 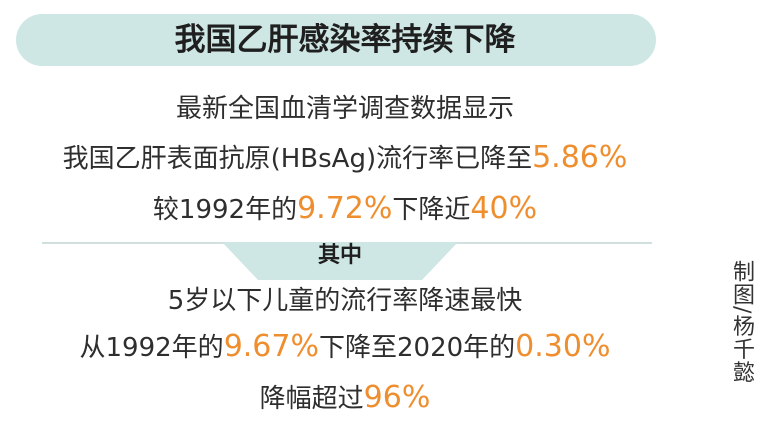 What do you see at coordinates (397, 397) in the screenshot?
I see `reduction-value: 96%` at bounding box center [397, 397].